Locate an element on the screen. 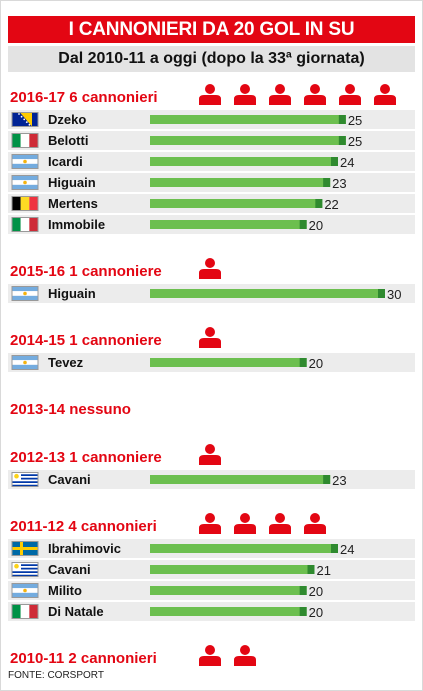  season-group: 2014-15 1 cannoniere Tevez 20 is located at coordinates (211, 349).